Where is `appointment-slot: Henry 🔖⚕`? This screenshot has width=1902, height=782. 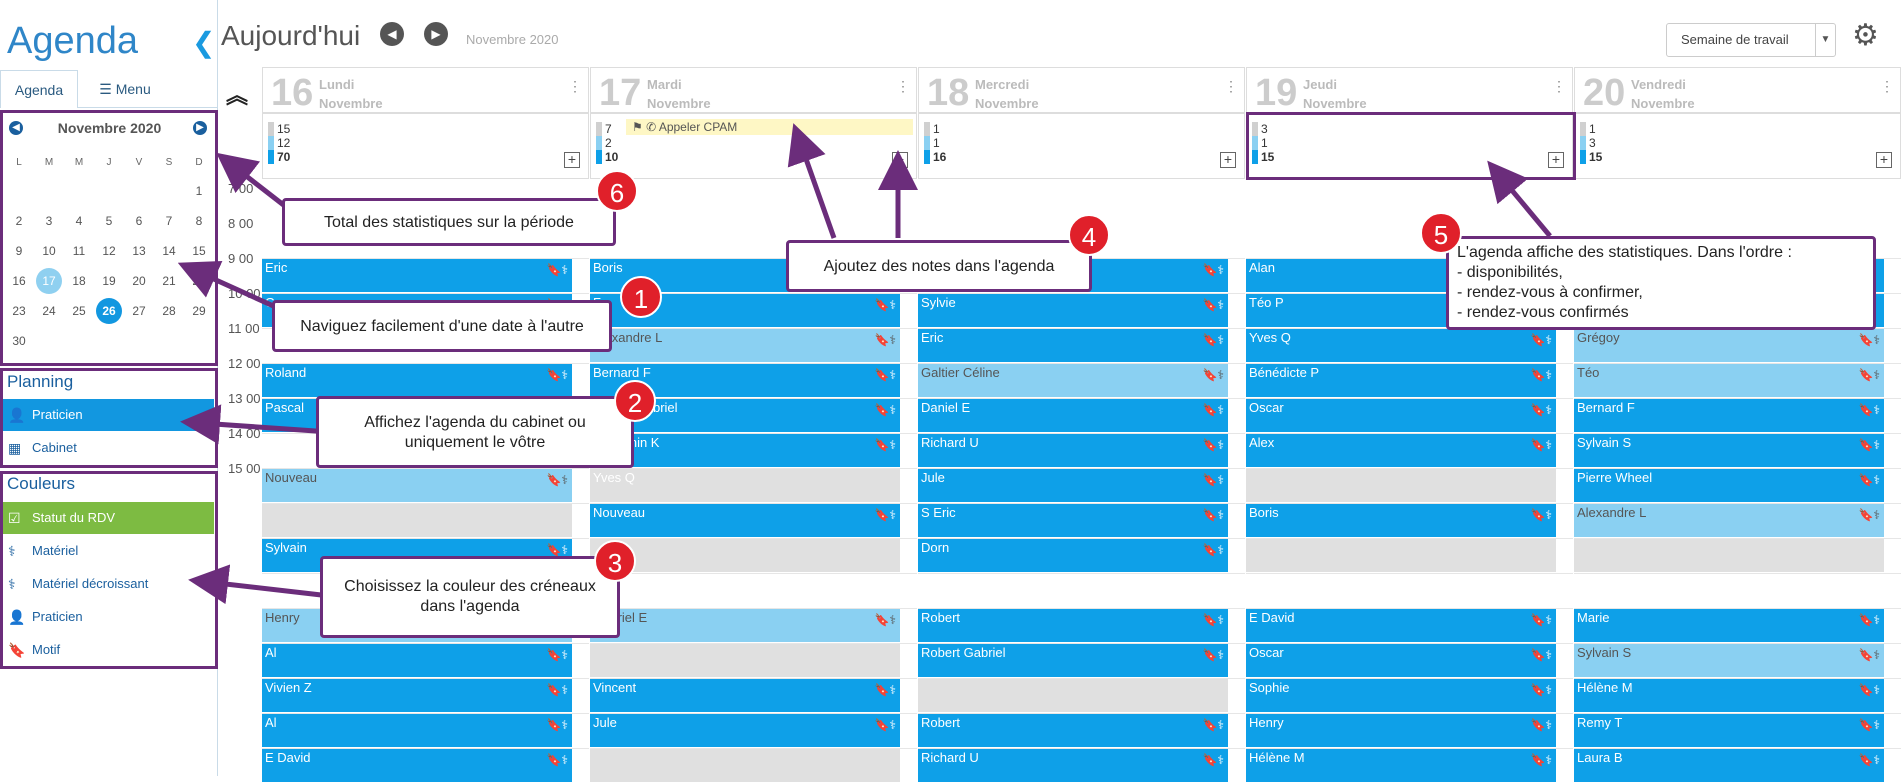 appointment-slot: Henry 🔖⚕ is located at coordinates (1401, 730).